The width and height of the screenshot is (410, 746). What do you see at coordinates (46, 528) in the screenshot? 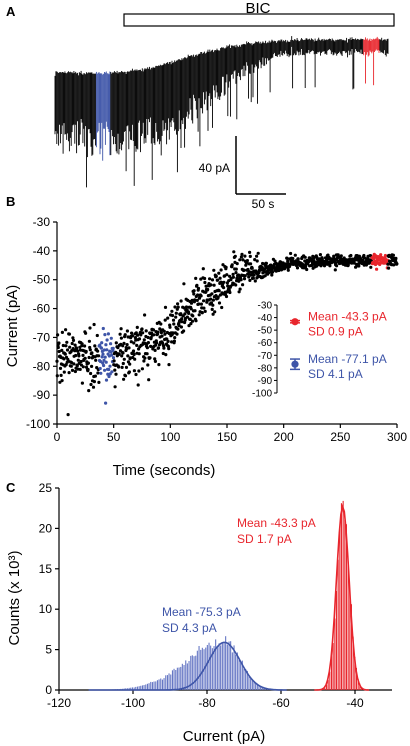
I see `y-tick-label: 20` at bounding box center [46, 528].